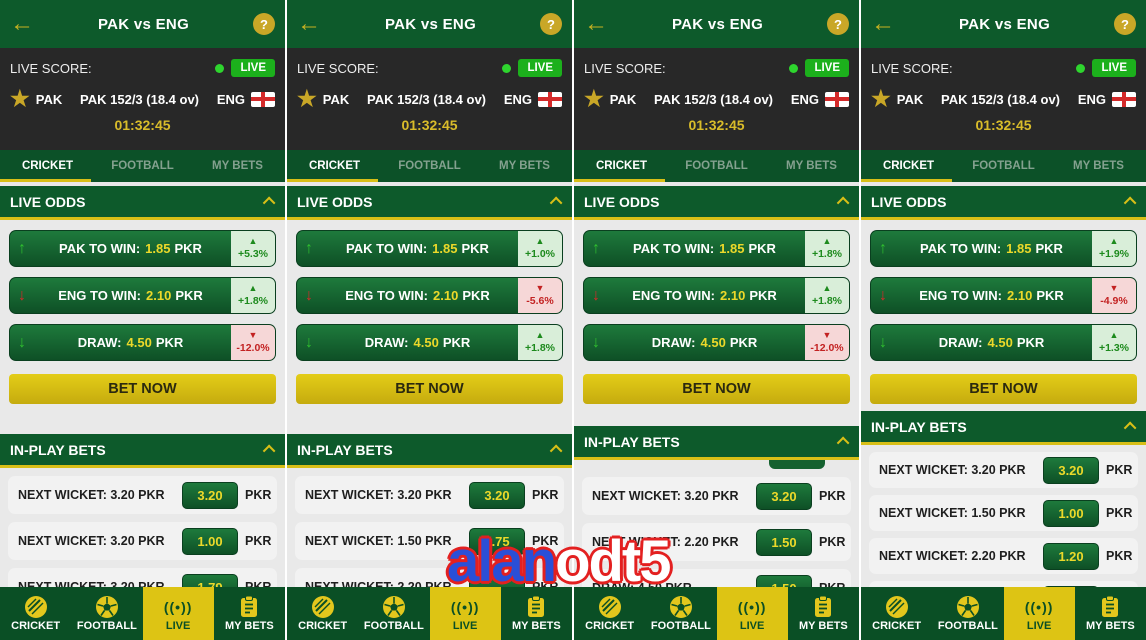 The height and width of the screenshot is (640, 1146). What do you see at coordinates (912, 68) in the screenshot?
I see `live-score-label: LIVE SCORE:` at bounding box center [912, 68].